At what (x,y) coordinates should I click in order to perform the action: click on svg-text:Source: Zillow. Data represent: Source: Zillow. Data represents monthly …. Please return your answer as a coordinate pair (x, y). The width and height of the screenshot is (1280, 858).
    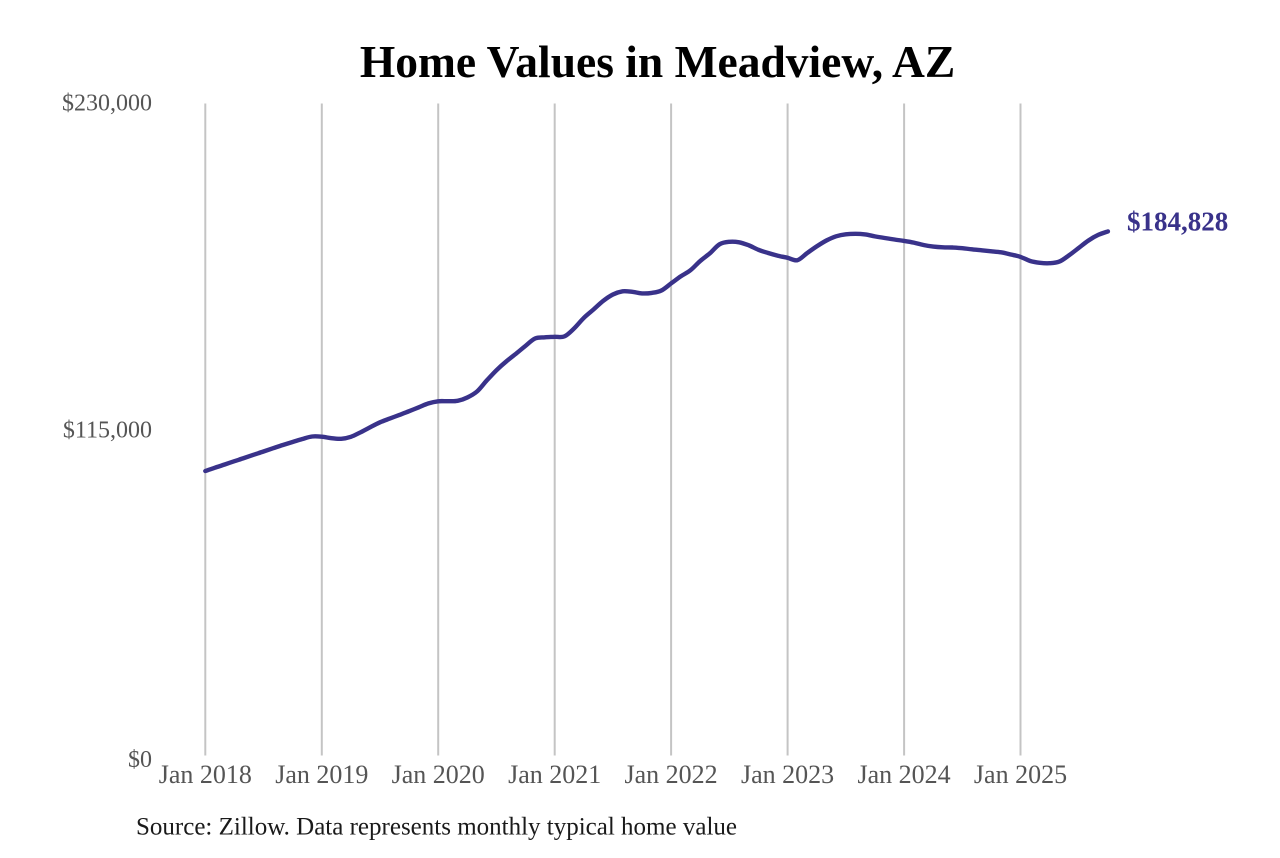
    Looking at the image, I should click on (436, 827).